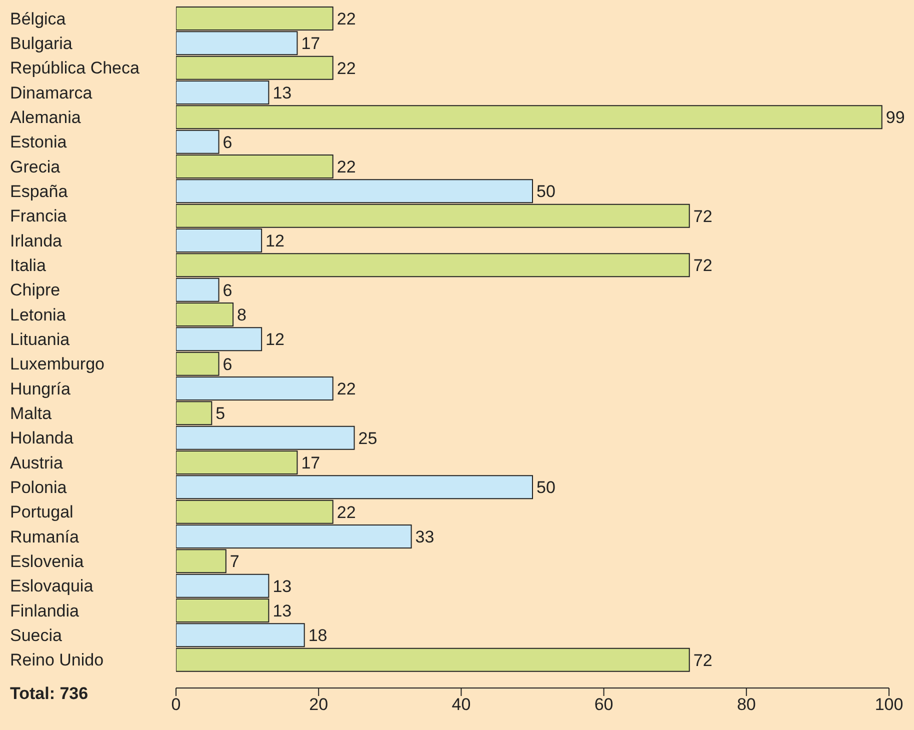 This screenshot has width=914, height=730. Describe the element at coordinates (41, 388) in the screenshot. I see `y-tick-label: Hungría` at that location.